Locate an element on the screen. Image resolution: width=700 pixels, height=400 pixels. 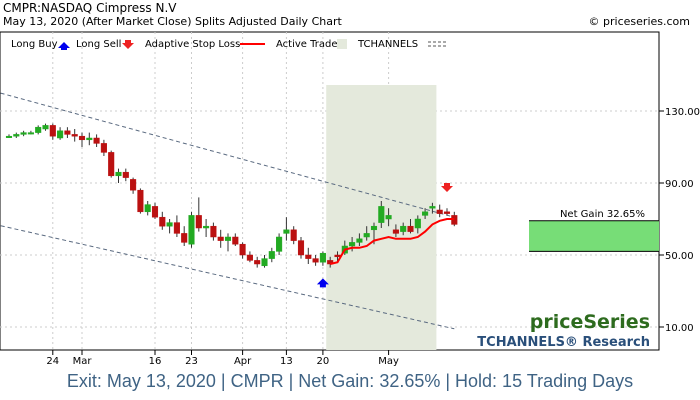
x-axis: 24 Mar 16 23 Apr 13 20 May is located at coordinates (222, 358).